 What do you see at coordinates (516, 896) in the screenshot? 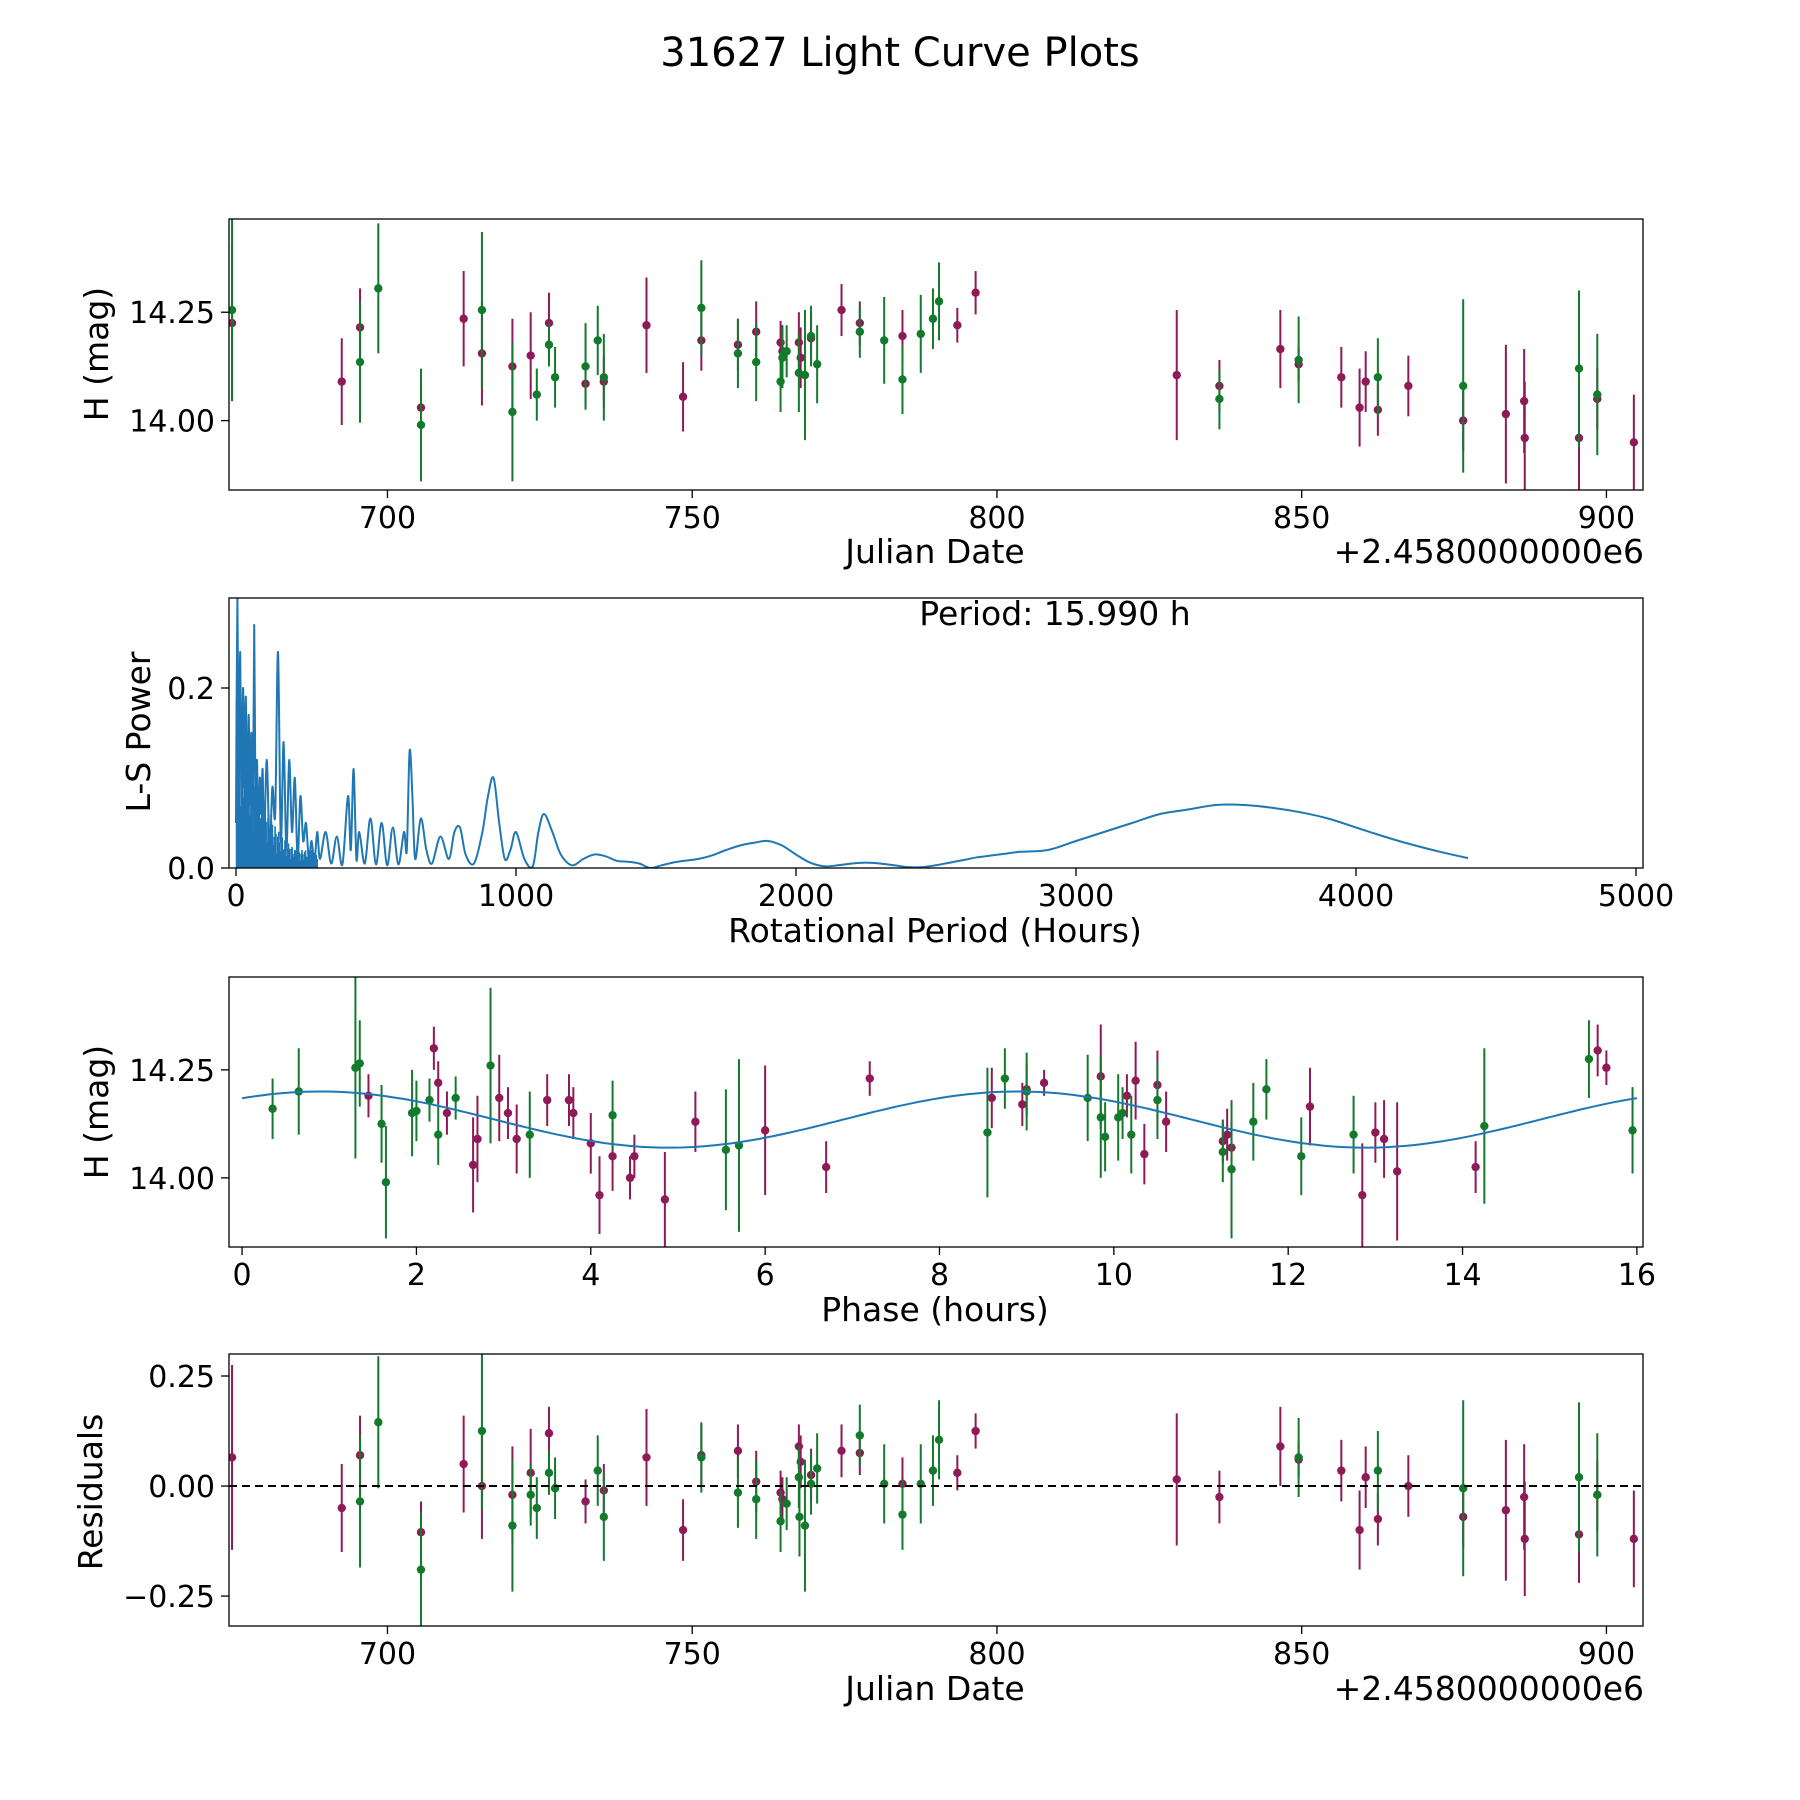
I see `x-tick-label: 1000` at bounding box center [516, 896].